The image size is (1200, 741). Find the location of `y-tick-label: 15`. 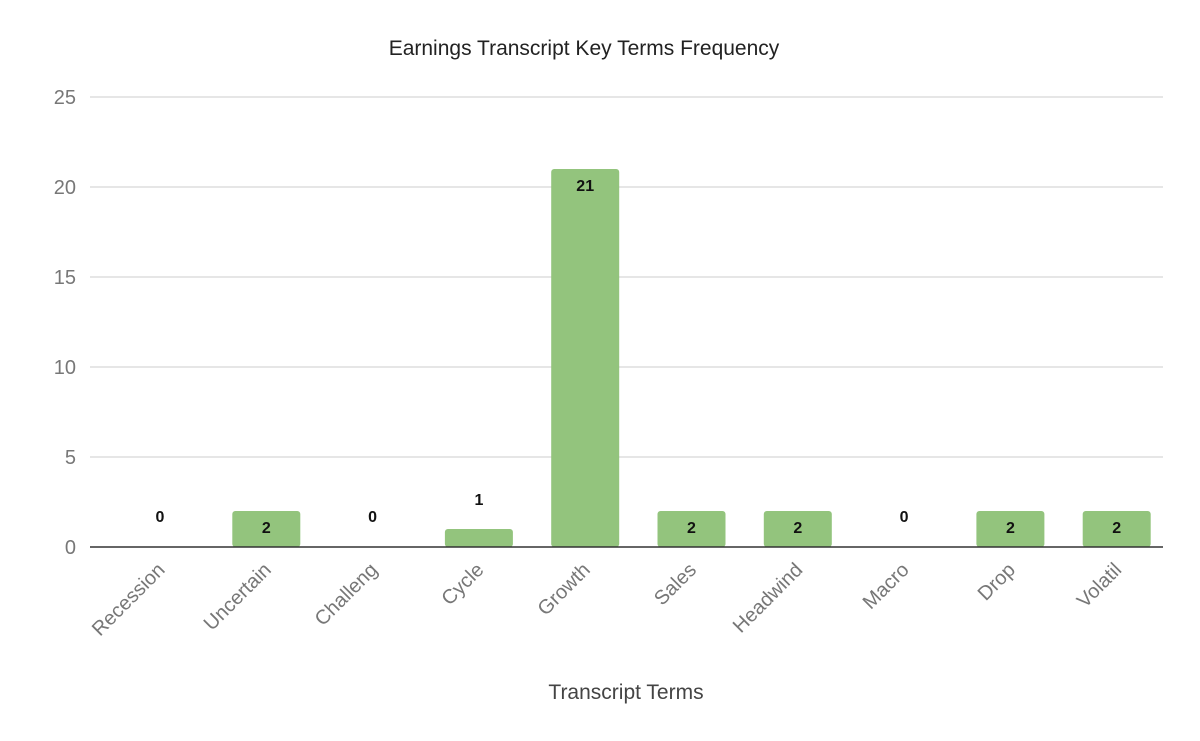

y-tick-label: 15 is located at coordinates (65, 278).